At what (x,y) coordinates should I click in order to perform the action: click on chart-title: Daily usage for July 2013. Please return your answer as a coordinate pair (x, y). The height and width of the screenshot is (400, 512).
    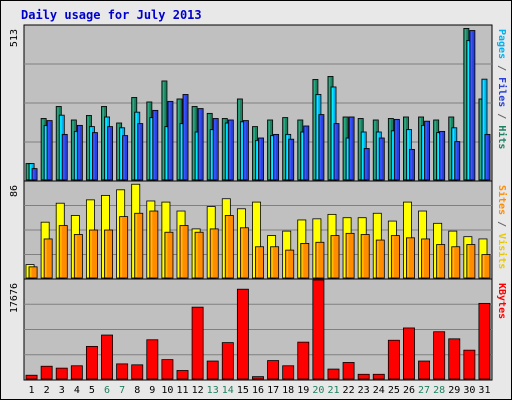
    Looking at the image, I should click on (111, 15).